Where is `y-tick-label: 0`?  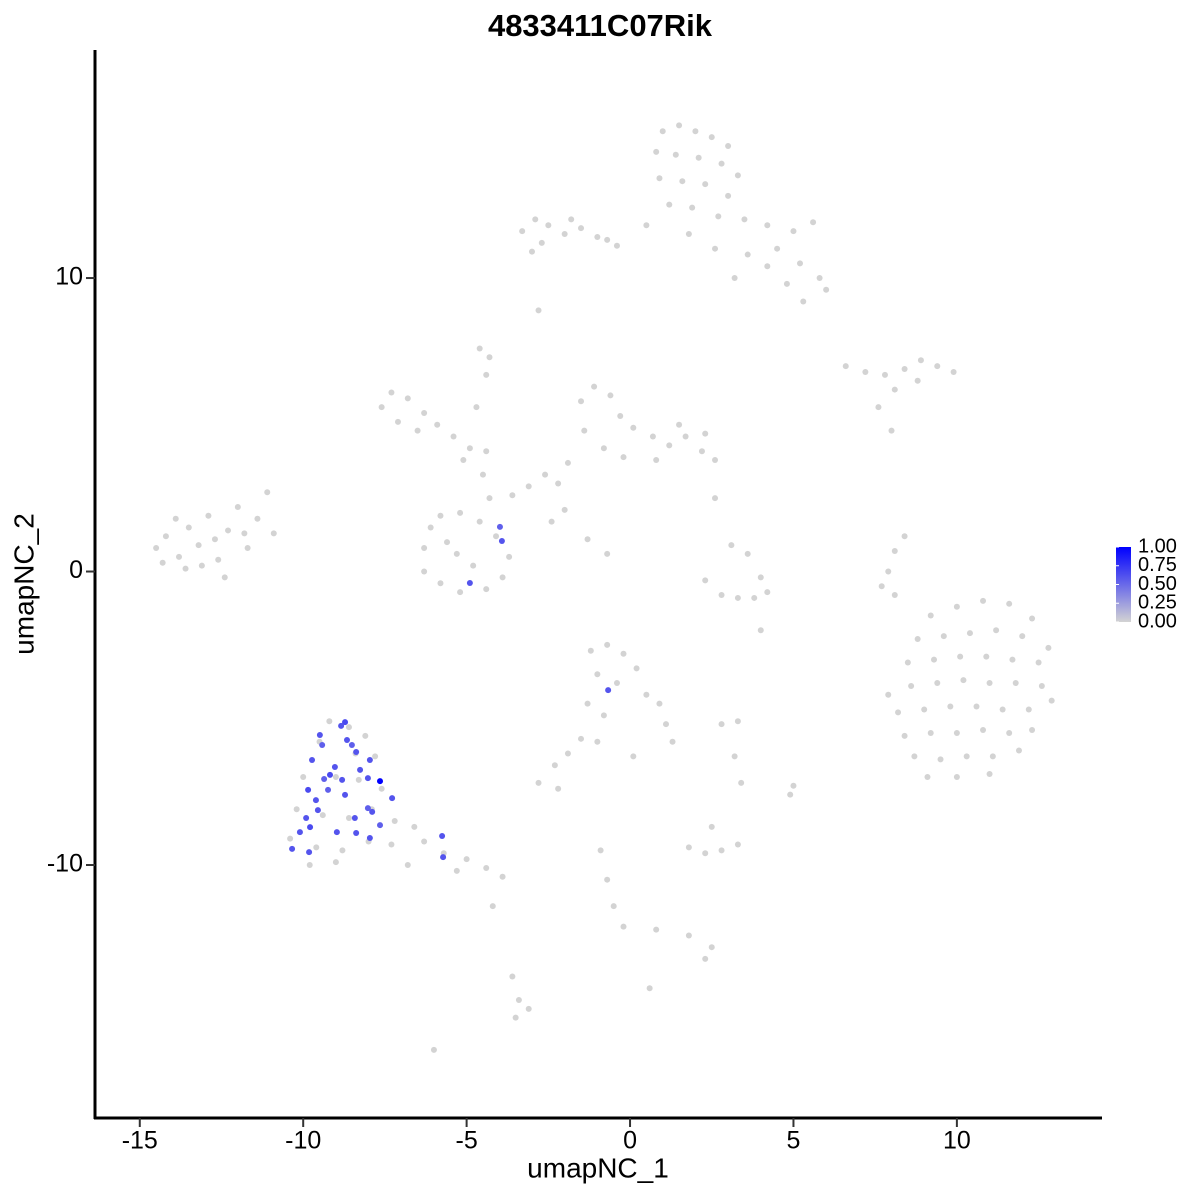
y-tick-label: 0 is located at coordinates (76, 570).